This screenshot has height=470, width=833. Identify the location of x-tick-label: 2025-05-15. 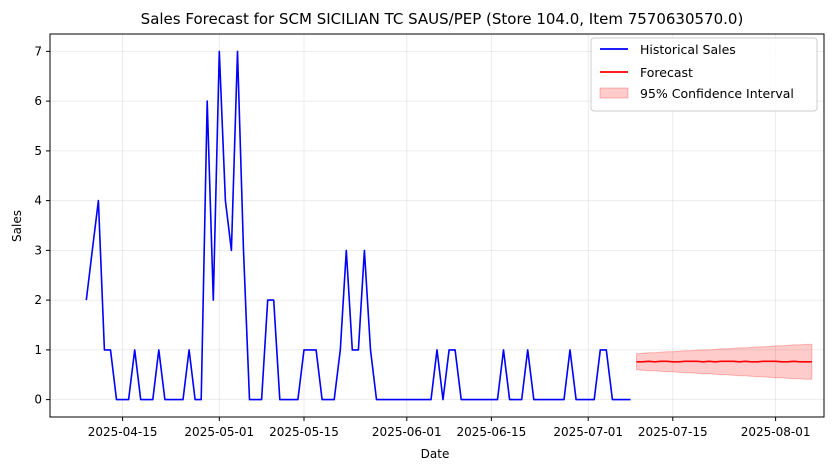
(304, 432).